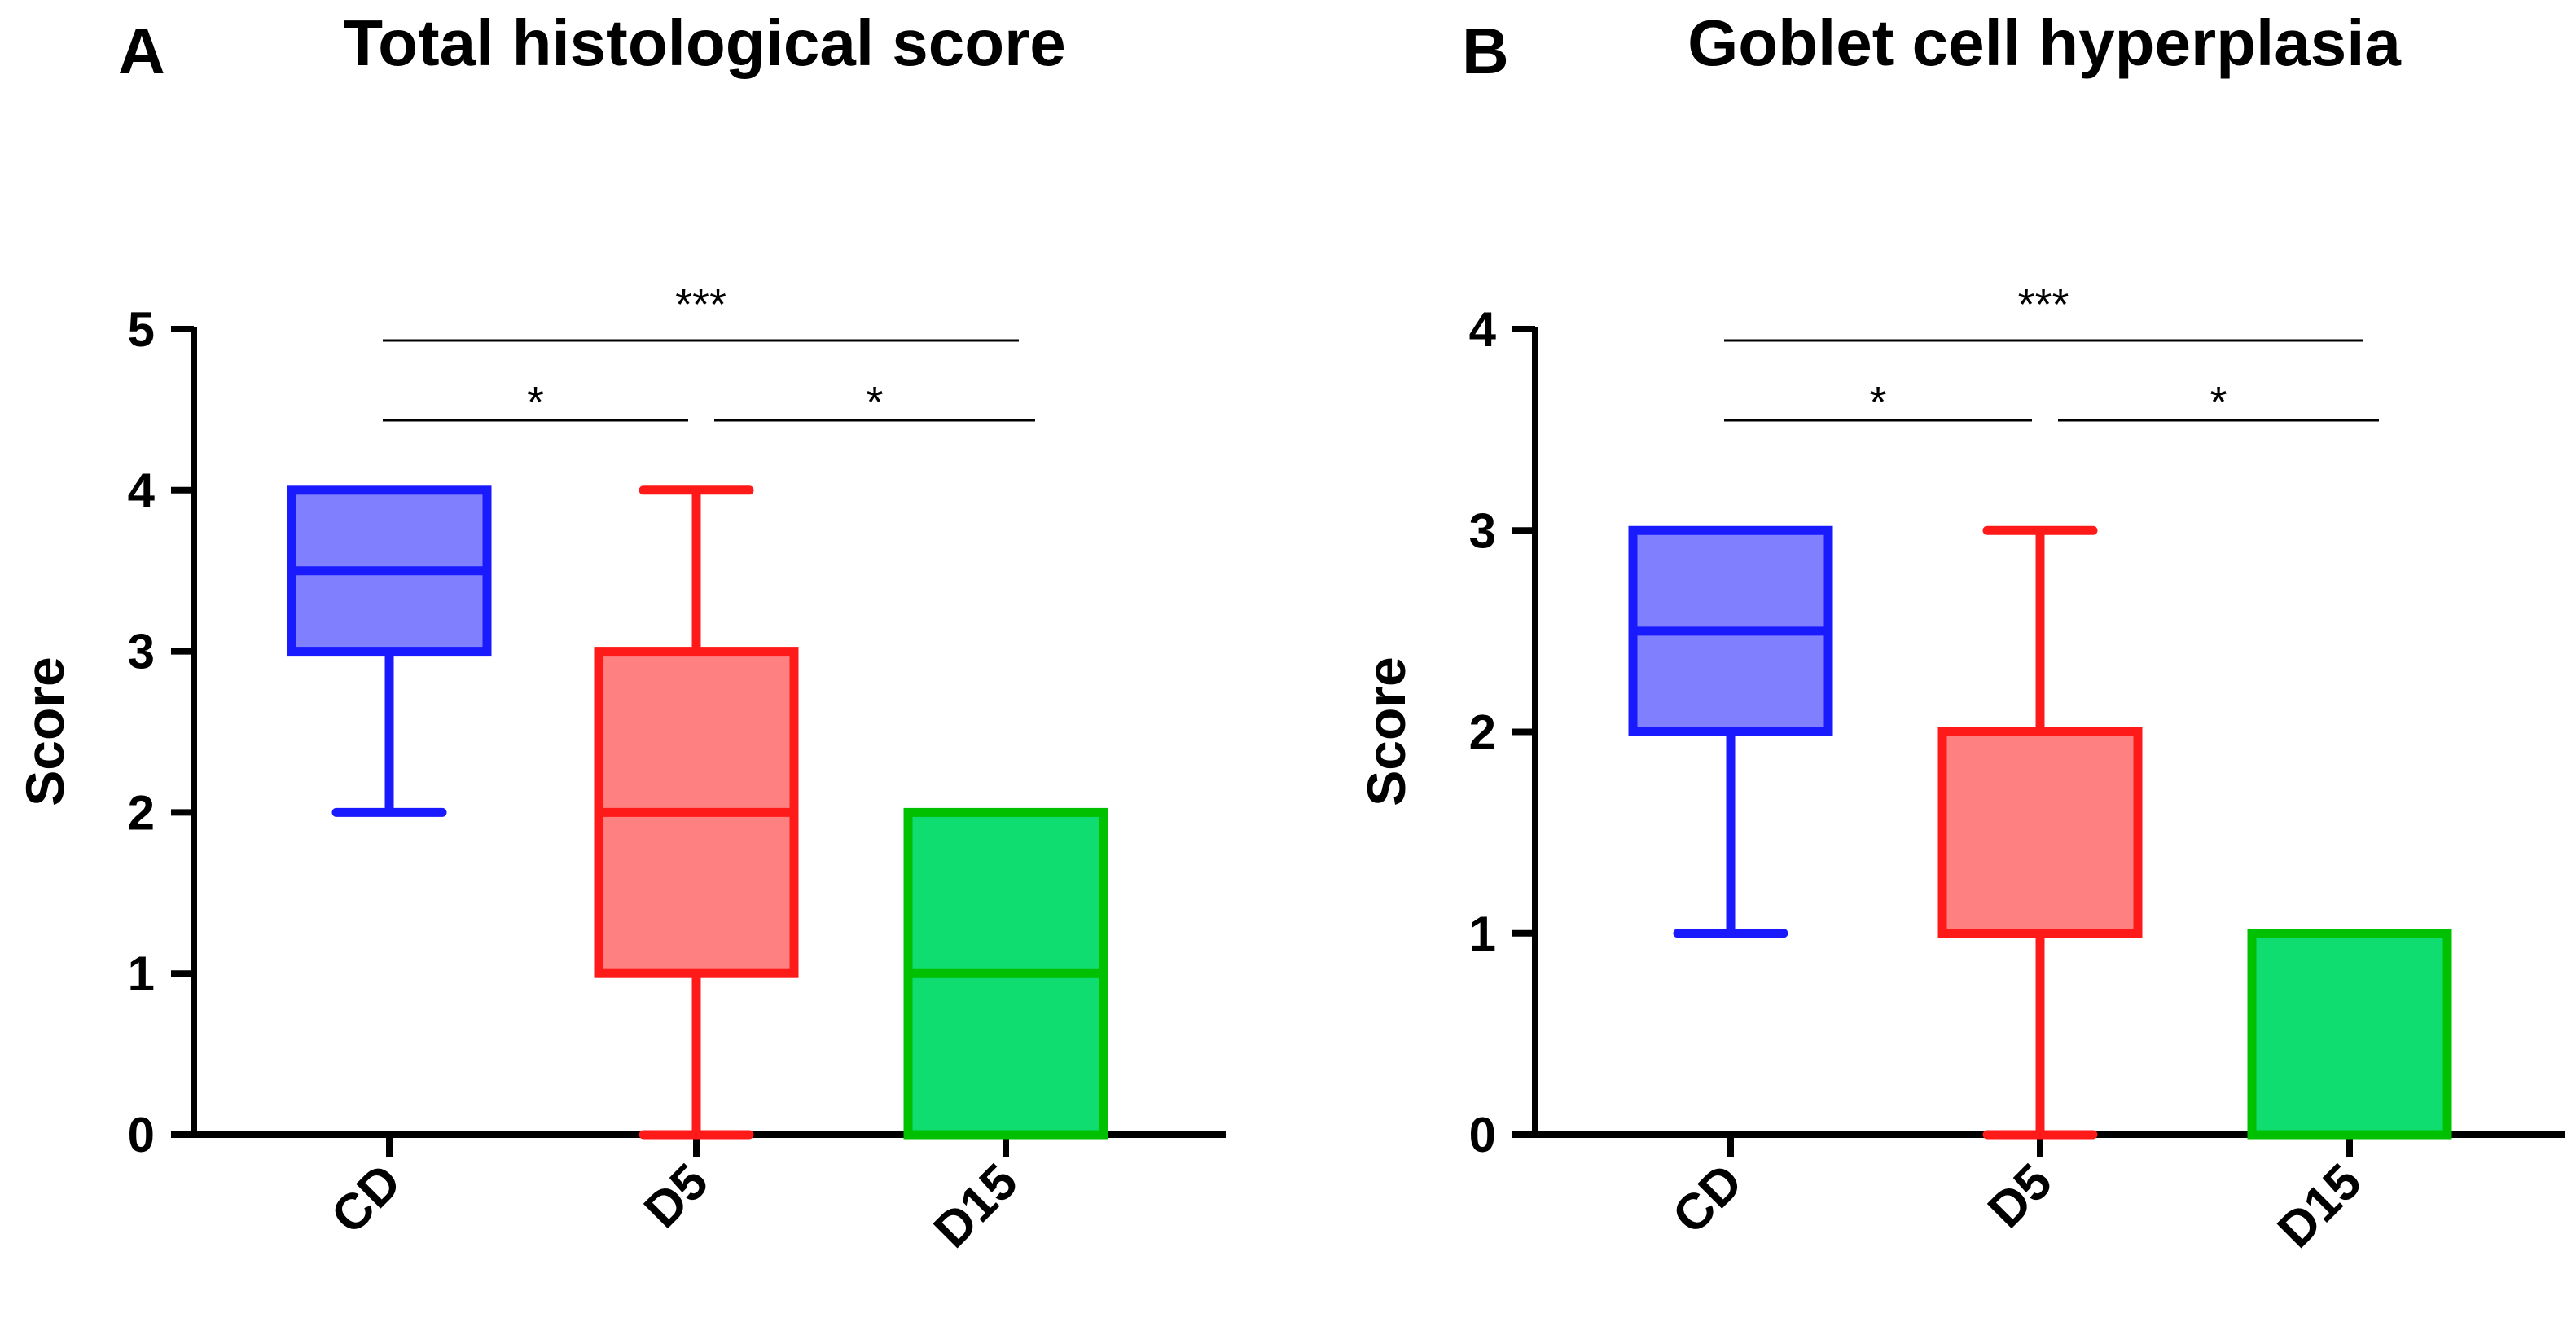 Image resolution: width=2576 pixels, height=1322 pixels. Describe the element at coordinates (2044, 43) in the screenshot. I see `chart-title: Goblet cell hyperplasia` at that location.